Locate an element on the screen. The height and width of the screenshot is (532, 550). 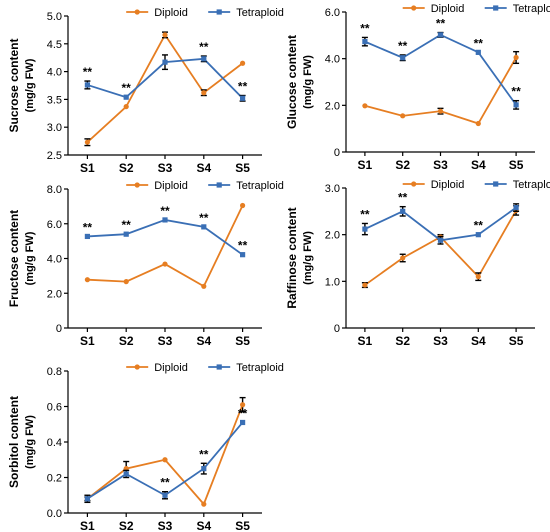
y-axis-title: Fructose content is located at coordinates (14, 258).